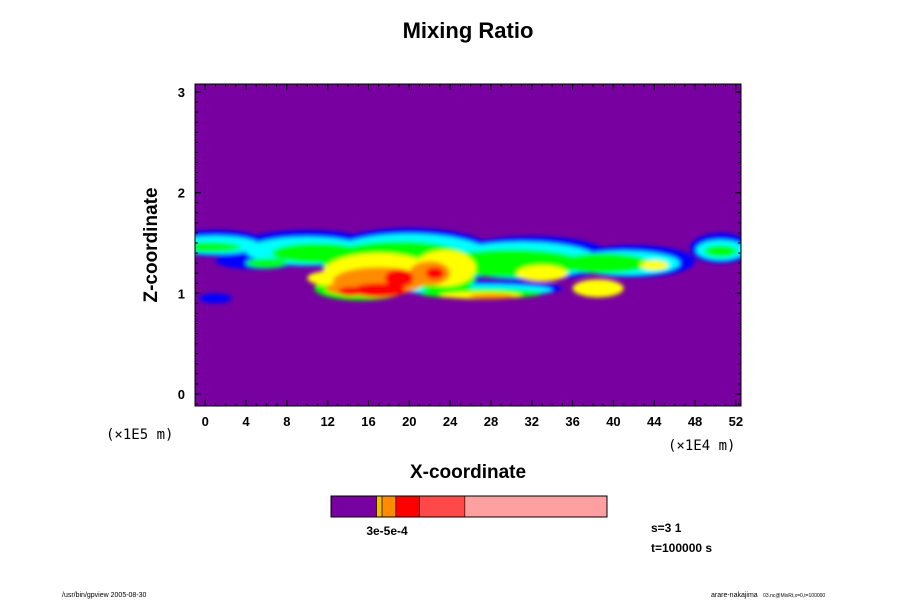 Image resolution: width=900 pixels, height=600 pixels. Describe the element at coordinates (286, 421) in the screenshot. I see `x-tick-label: 8` at that location.